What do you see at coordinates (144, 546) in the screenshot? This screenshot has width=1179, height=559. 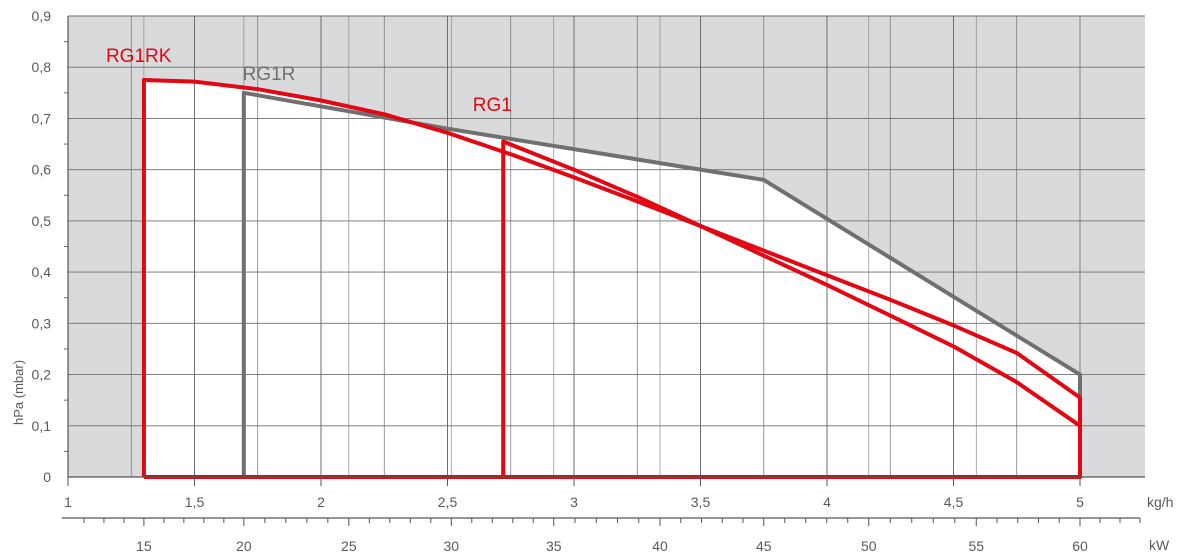 I see `x2-tick-label: 15` at bounding box center [144, 546].